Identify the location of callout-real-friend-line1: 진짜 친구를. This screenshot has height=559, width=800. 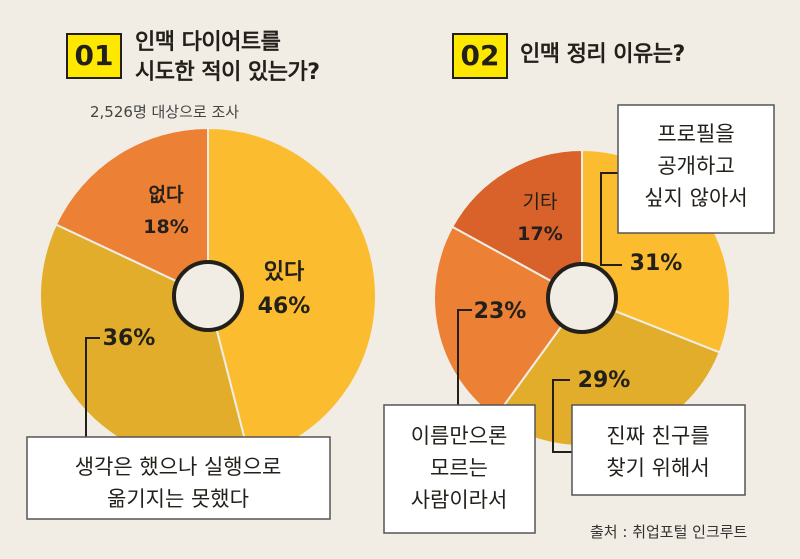
(657, 436).